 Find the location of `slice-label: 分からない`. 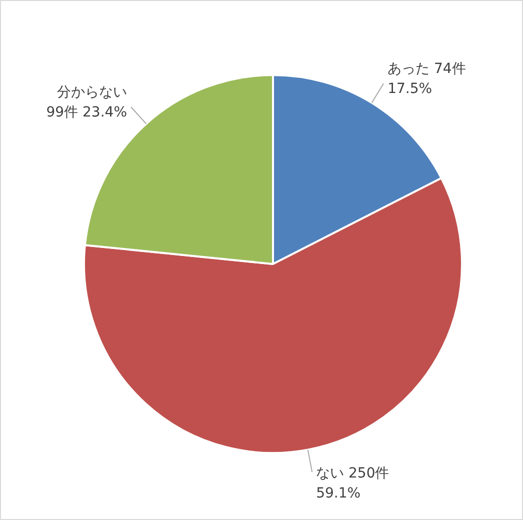

slice-label: 分からない is located at coordinates (92, 92).